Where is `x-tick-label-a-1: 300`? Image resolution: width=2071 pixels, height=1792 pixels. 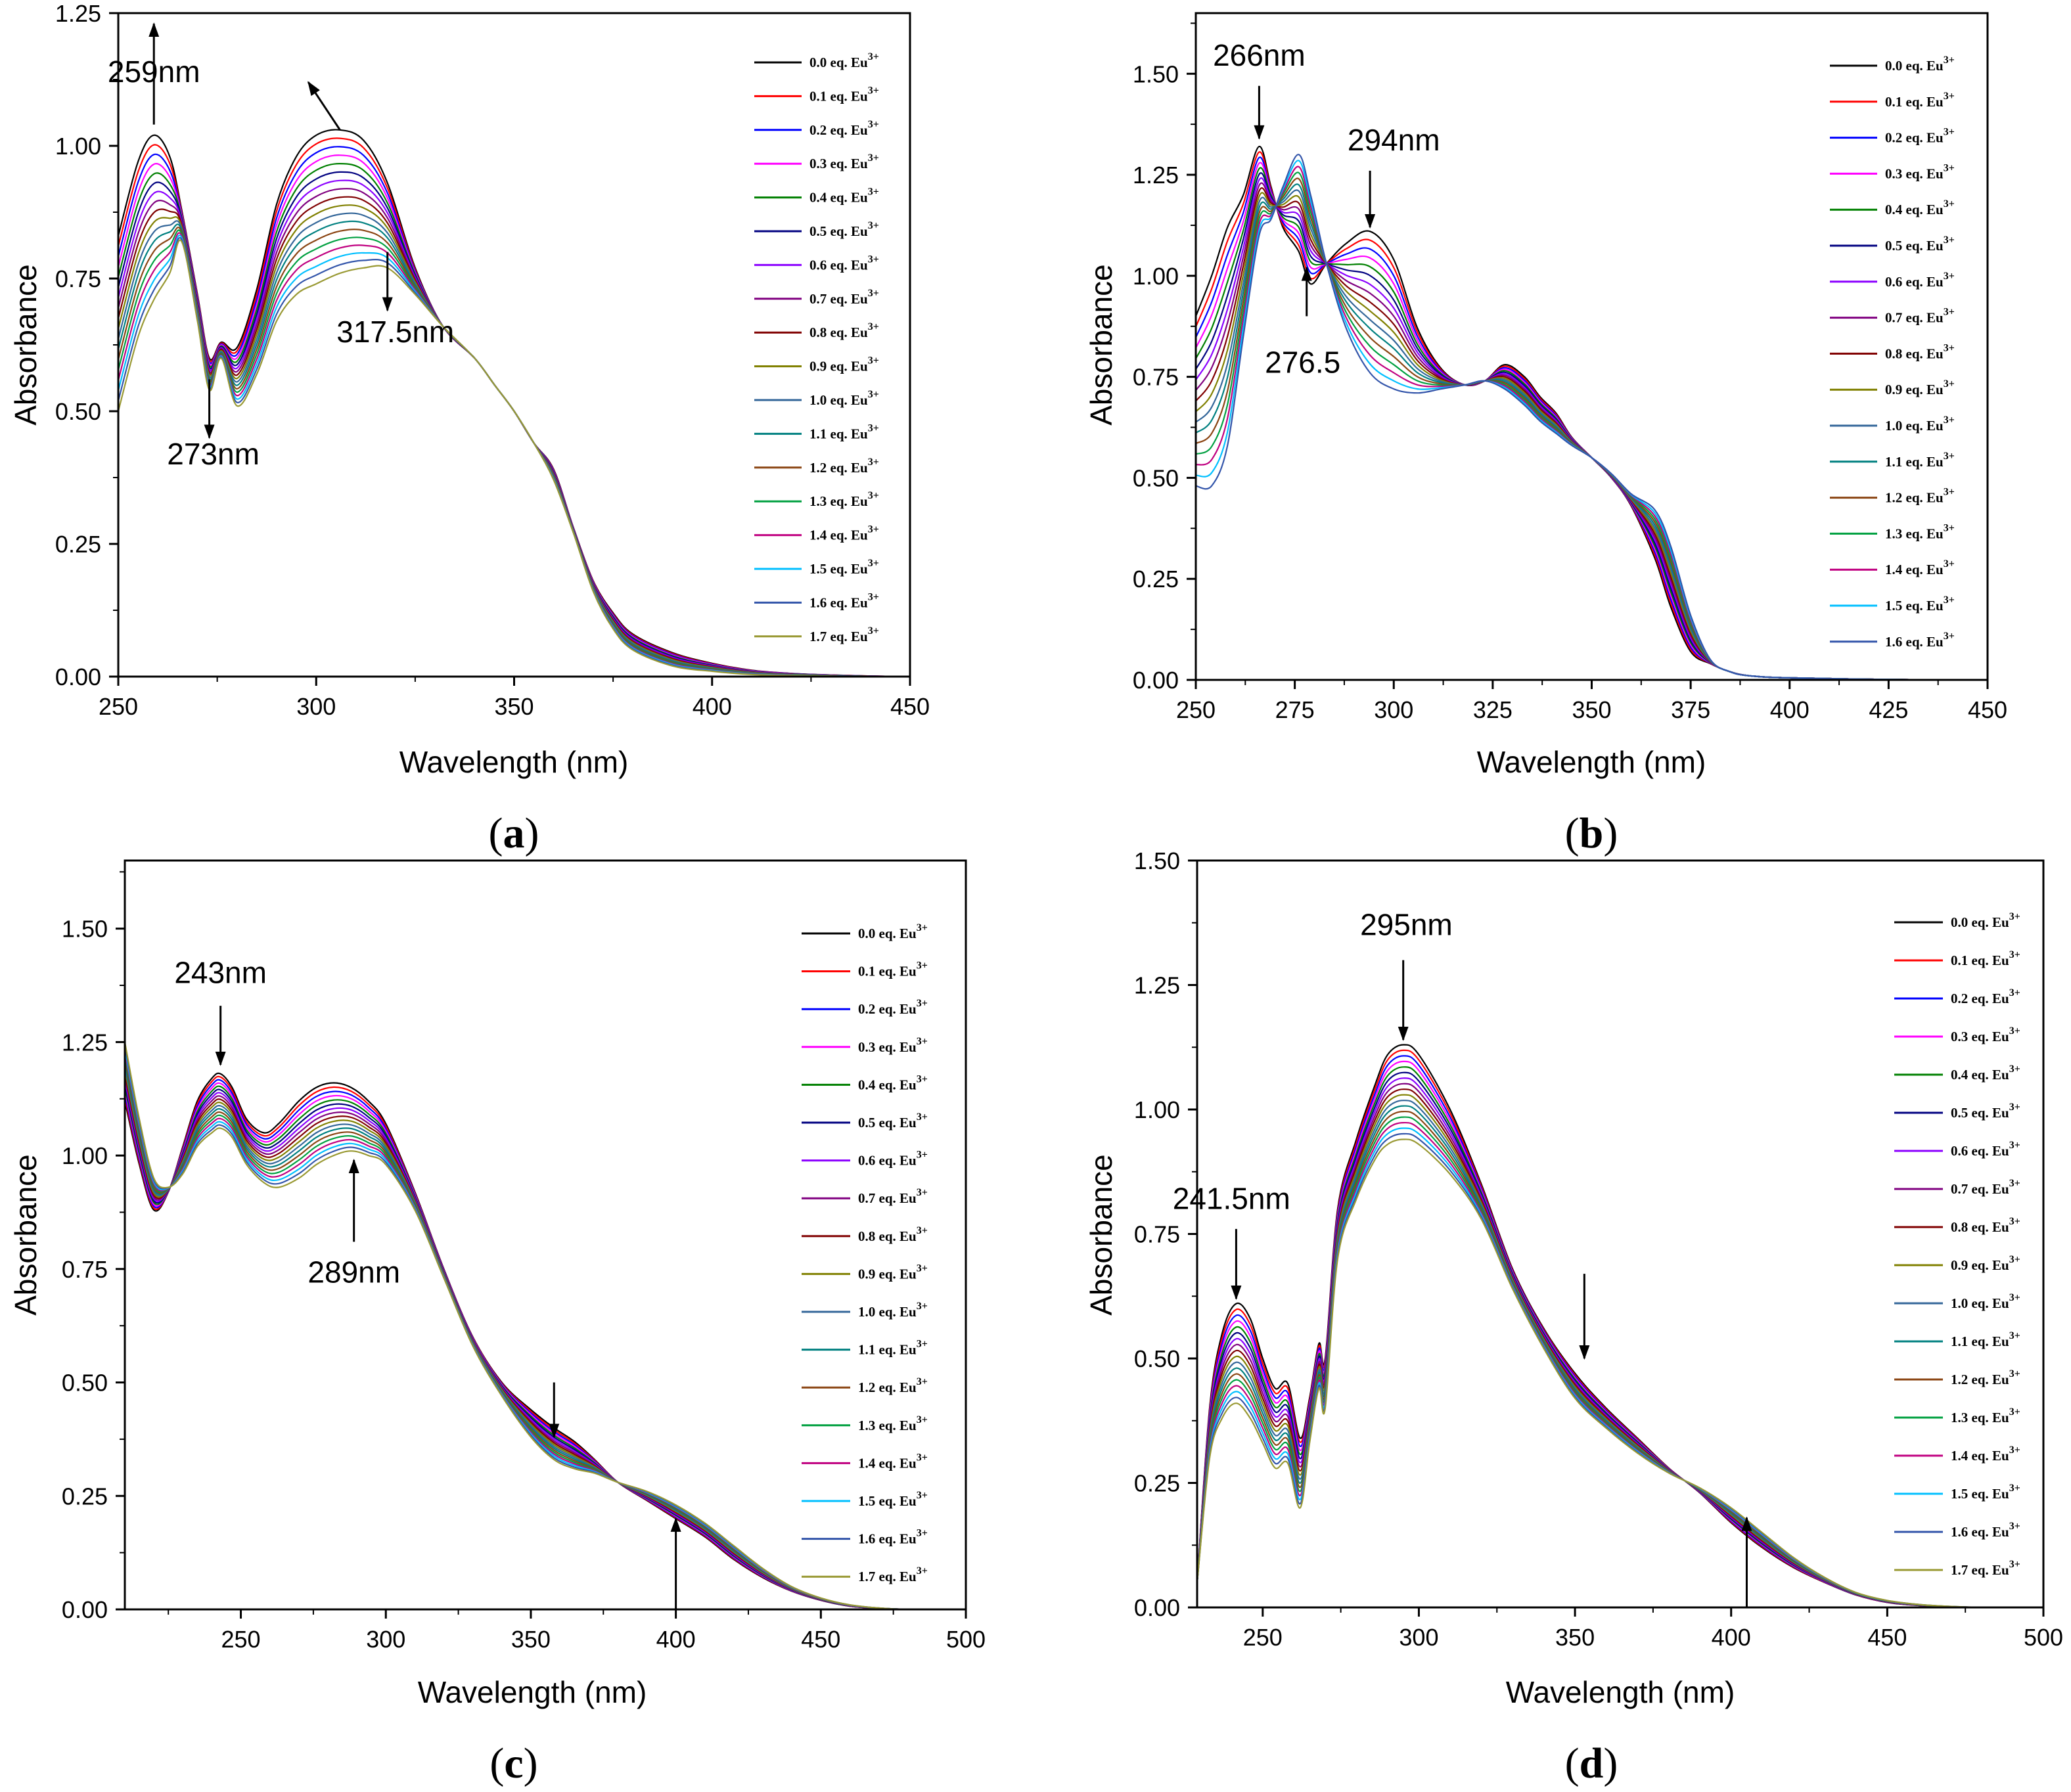 x-tick-label-a-1: 300 is located at coordinates (316, 706).